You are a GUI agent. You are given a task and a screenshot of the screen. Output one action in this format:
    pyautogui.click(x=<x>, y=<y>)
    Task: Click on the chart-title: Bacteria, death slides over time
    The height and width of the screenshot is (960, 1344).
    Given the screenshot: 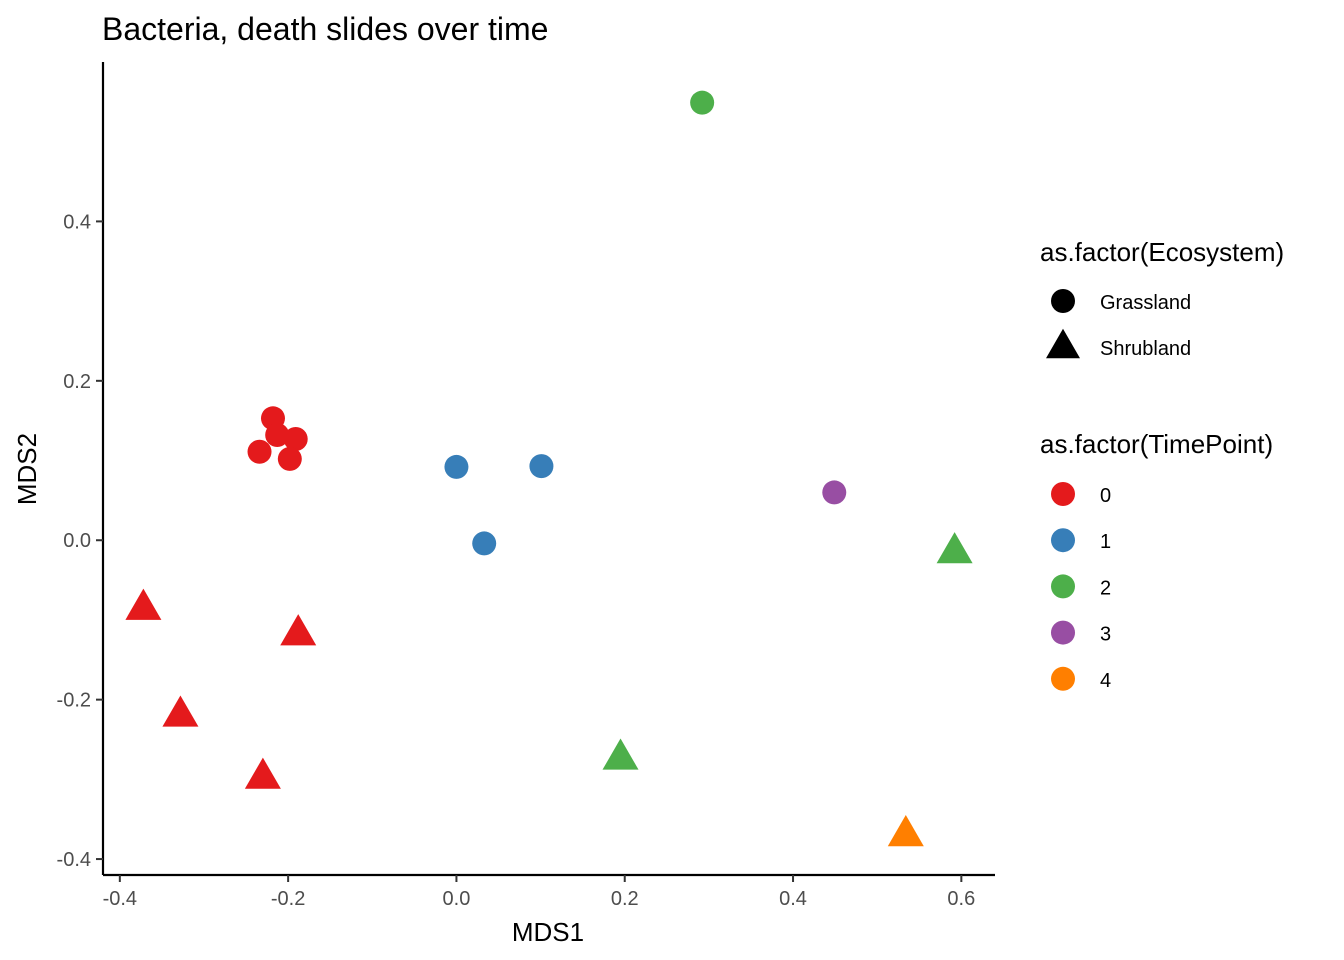 What is the action you would take?
    pyautogui.click(x=325, y=29)
    